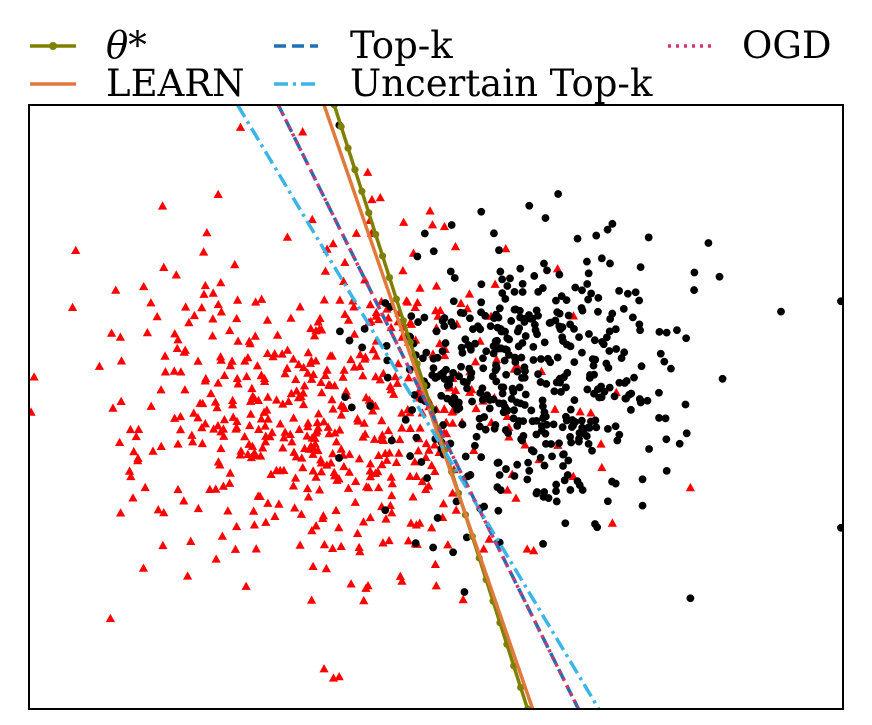  Describe the element at coordinates (501, 83) in the screenshot. I see `legend-label-uncertain-topk: Uncertain Top-k` at that location.